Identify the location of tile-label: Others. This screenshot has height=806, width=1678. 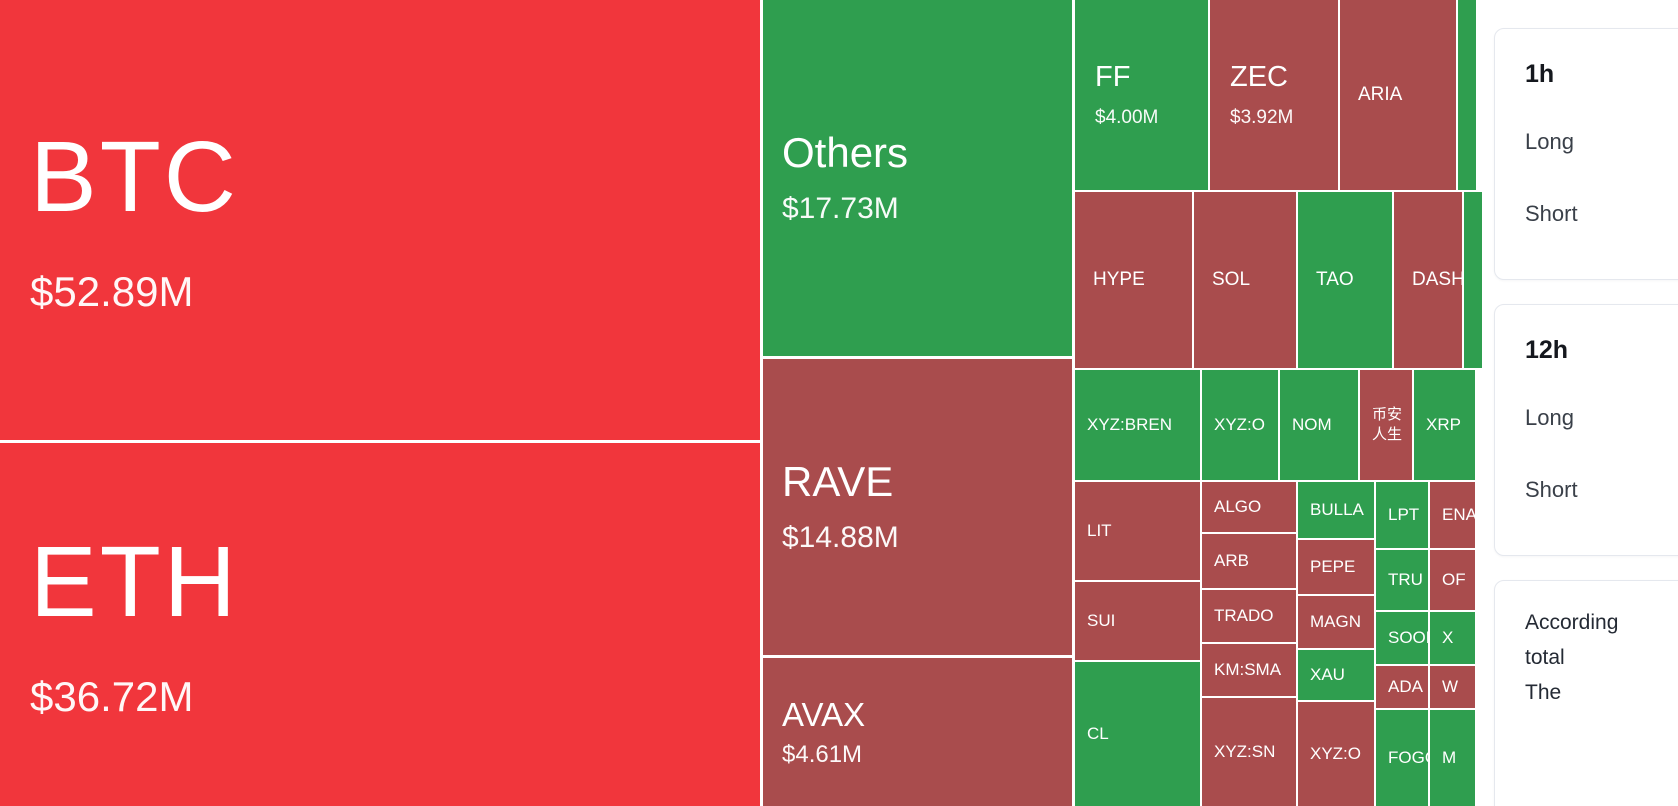
(845, 152).